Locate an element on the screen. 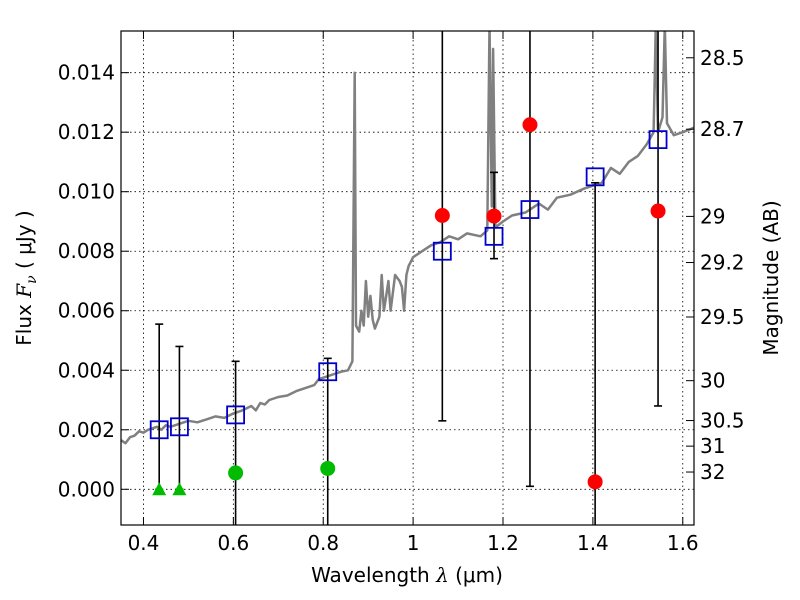 The width and height of the screenshot is (800, 600). x-tick-label: 0.6 is located at coordinates (233, 543).